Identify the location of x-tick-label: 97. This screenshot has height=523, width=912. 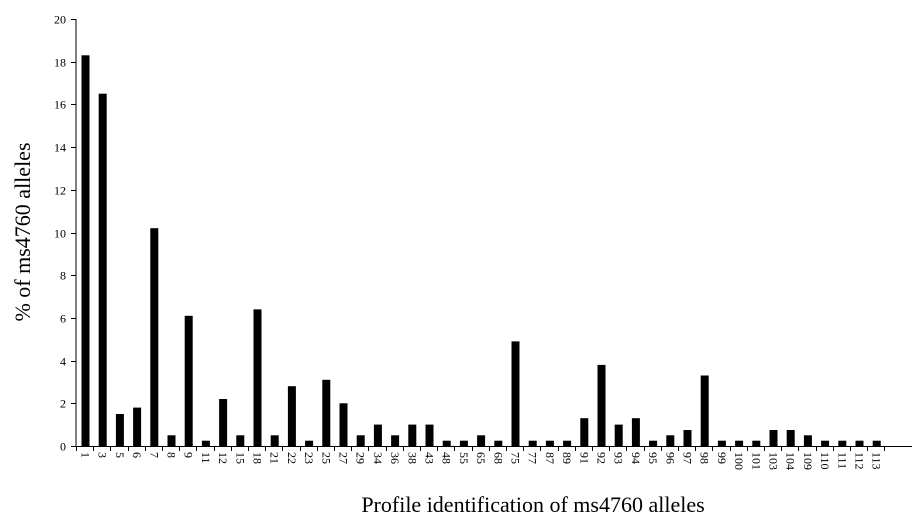
(688, 458).